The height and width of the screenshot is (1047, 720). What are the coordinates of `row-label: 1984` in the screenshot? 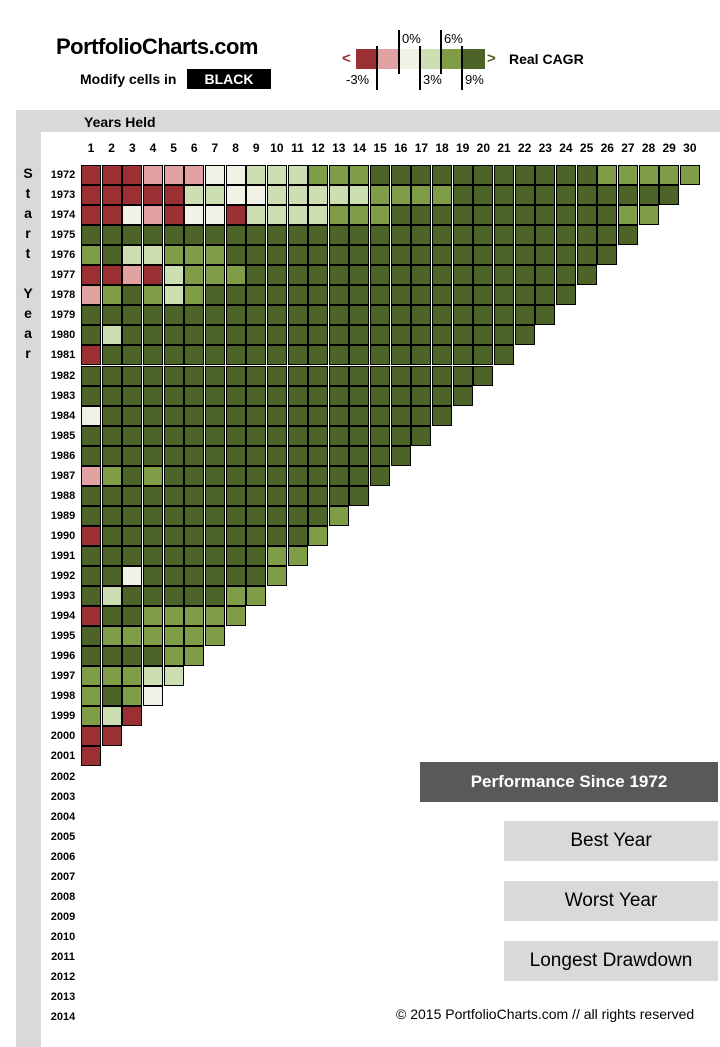 It's located at (63, 415).